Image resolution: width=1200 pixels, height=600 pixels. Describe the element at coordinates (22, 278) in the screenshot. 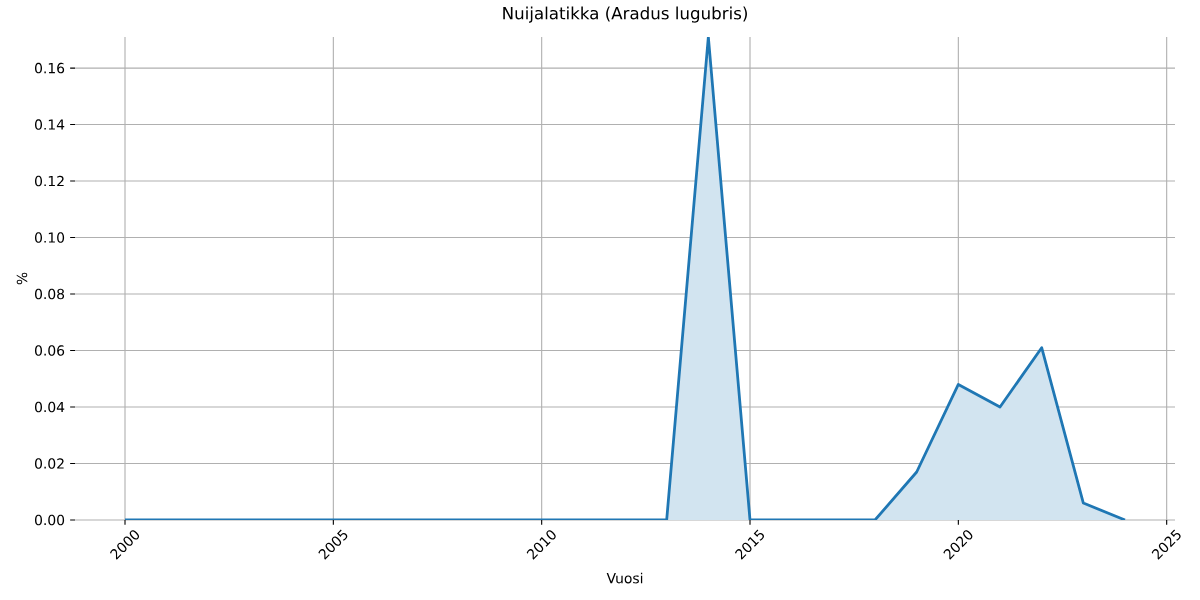

I see `y-axis-title: %` at that location.